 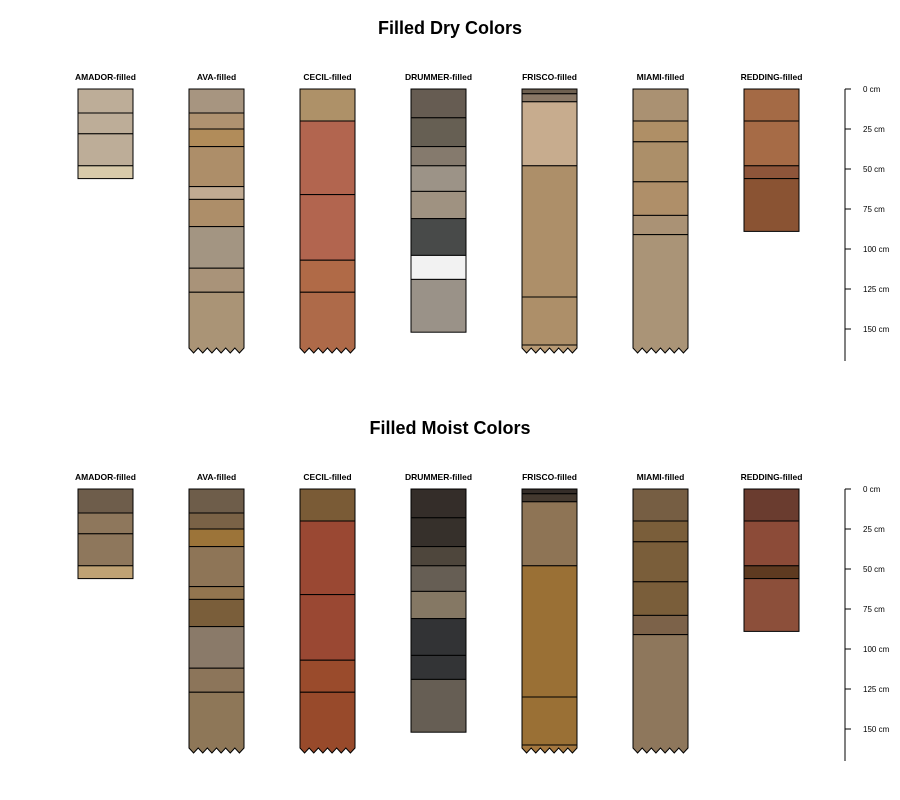 What do you see at coordinates (450, 28) in the screenshot?
I see `panel-title-dry: Filled Dry Colors` at bounding box center [450, 28].